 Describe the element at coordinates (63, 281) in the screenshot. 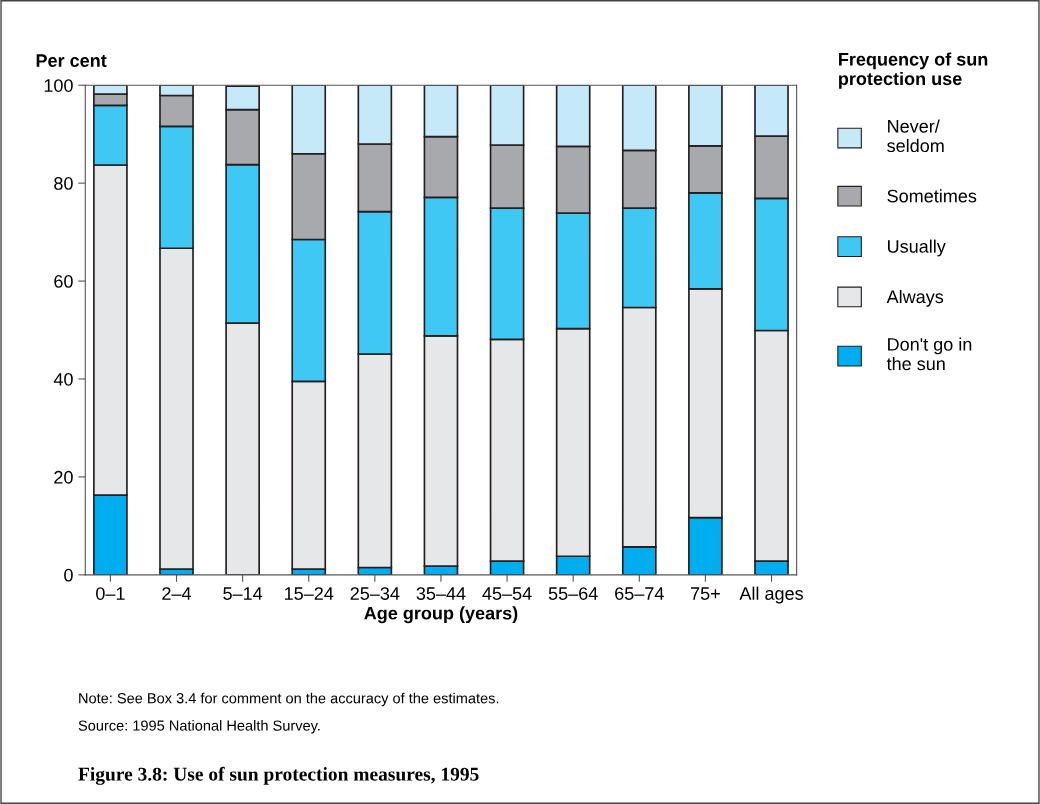

I see `y-tick-label: 60` at that location.